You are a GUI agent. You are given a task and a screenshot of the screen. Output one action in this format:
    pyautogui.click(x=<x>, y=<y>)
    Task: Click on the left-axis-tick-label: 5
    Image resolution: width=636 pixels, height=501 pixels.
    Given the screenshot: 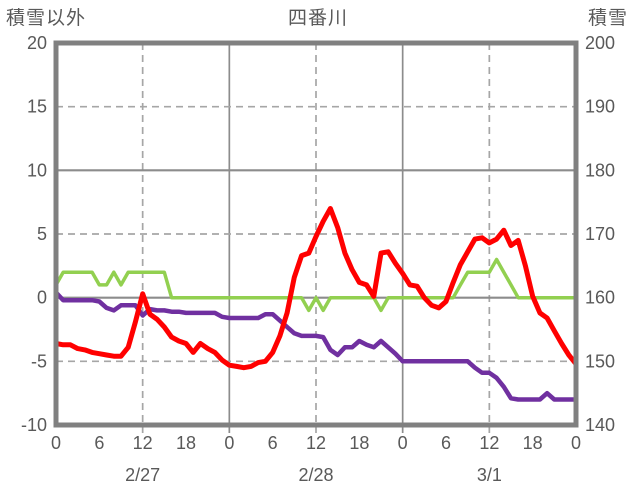 What is the action you would take?
    pyautogui.click(x=42, y=234)
    